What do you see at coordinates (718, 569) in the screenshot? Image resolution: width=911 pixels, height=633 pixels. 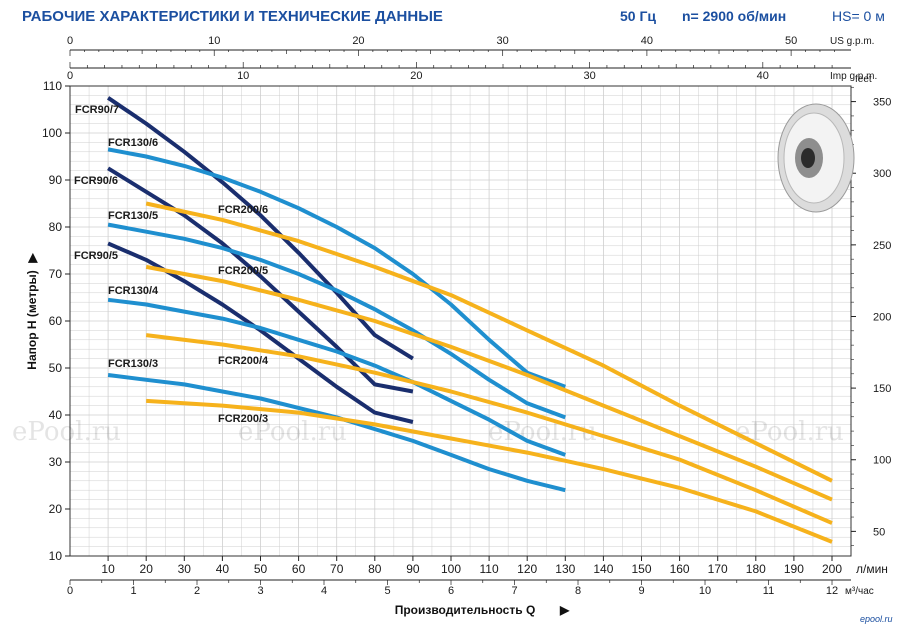 I see `x-tick-label: 170` at bounding box center [718, 569].